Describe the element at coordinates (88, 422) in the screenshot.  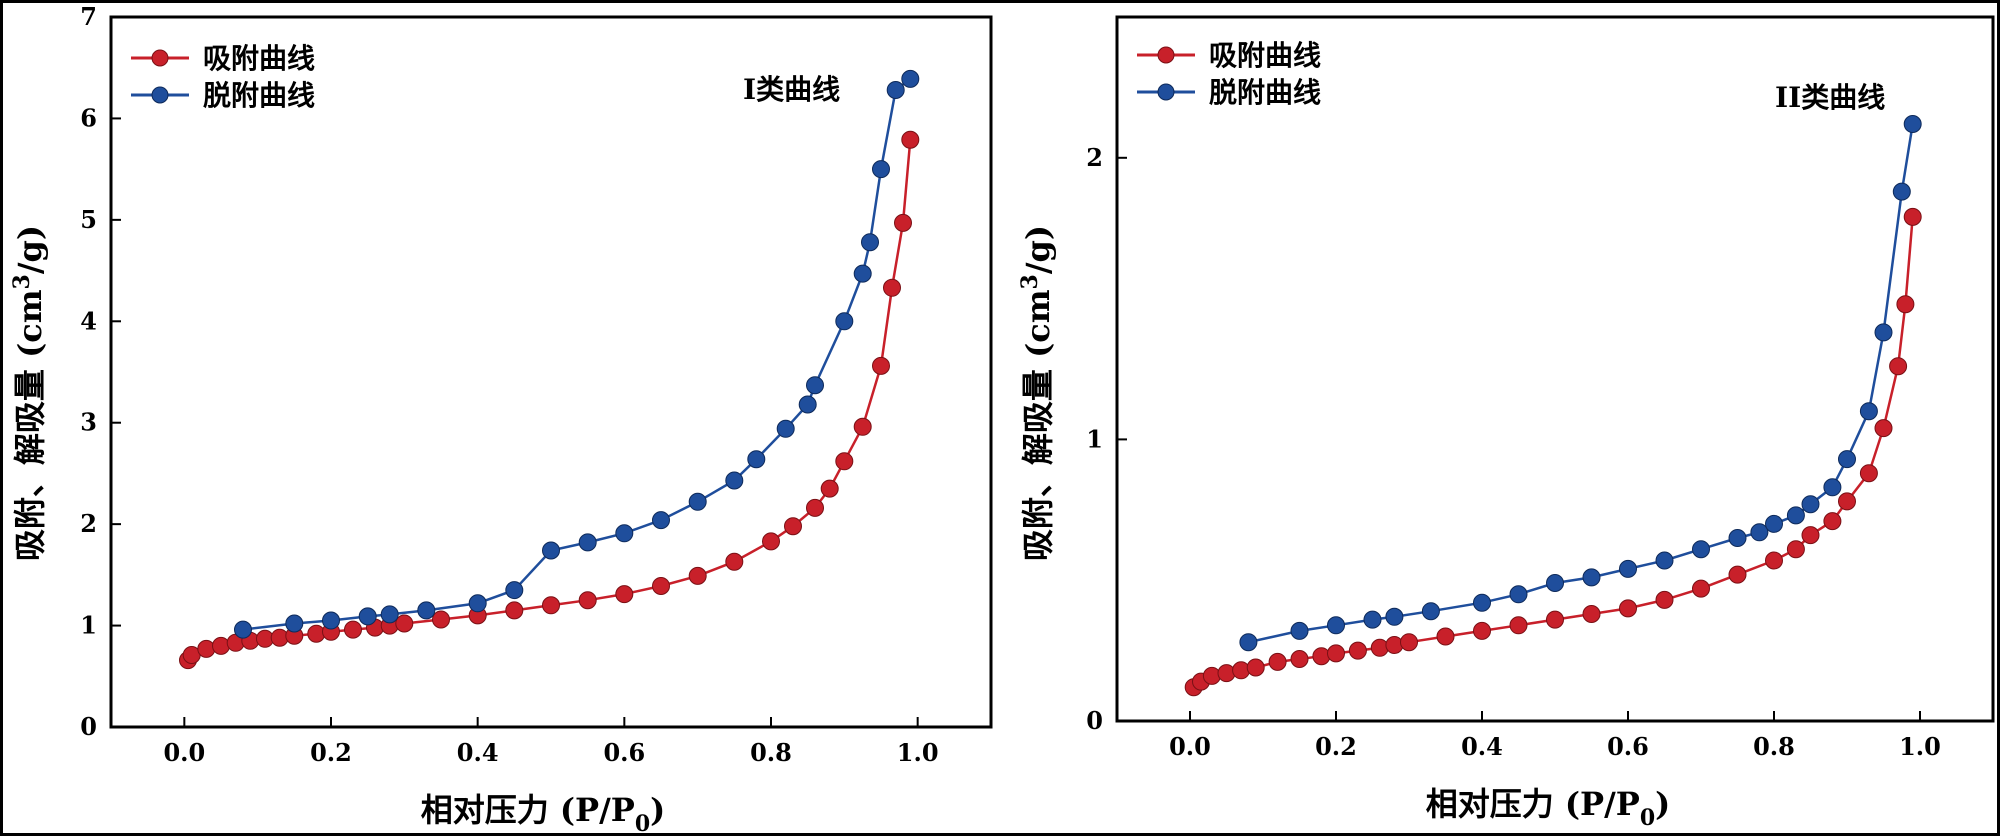
I see `y-tick-label: 3` at that location.